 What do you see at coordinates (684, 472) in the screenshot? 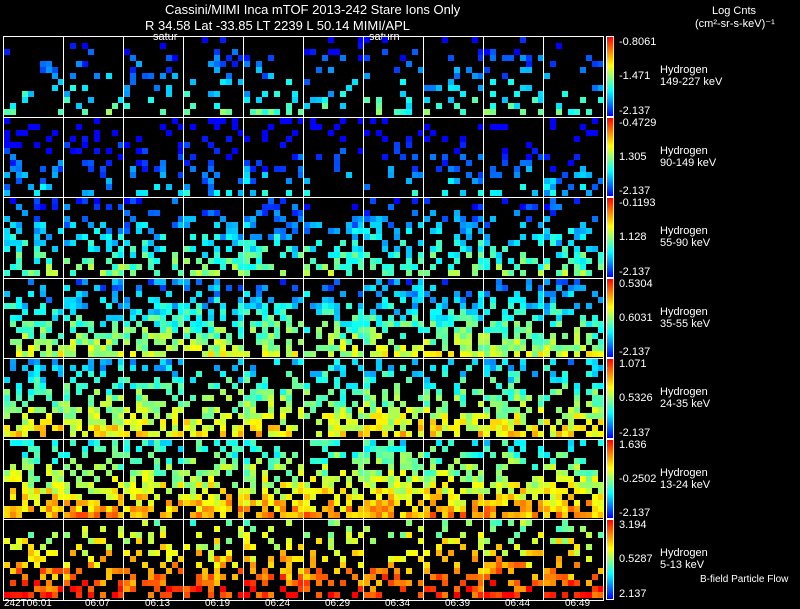
I see `species-label: Hydrogen` at bounding box center [684, 472].